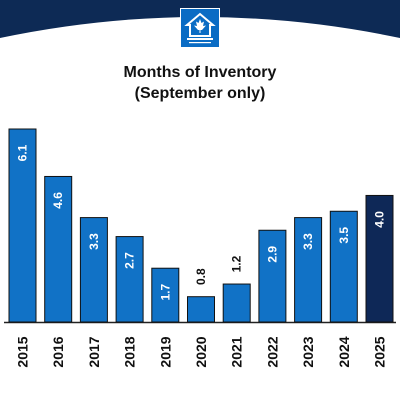 Image resolution: width=400 pixels, height=400 pixels. What do you see at coordinates (272, 351) in the screenshot?
I see `x-tick-2022: 2022` at bounding box center [272, 351].